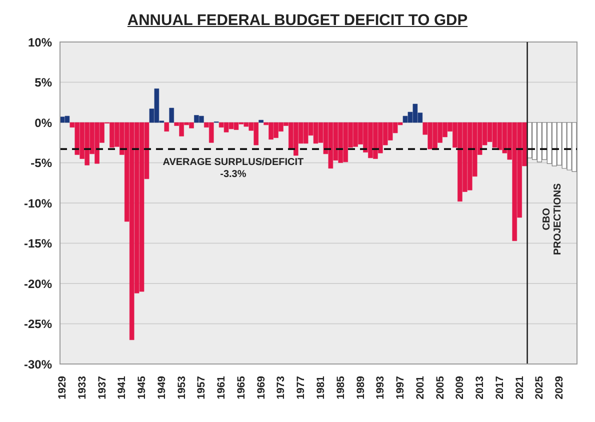  I want to click on x-tick-label: 2029, so click(560, 388).